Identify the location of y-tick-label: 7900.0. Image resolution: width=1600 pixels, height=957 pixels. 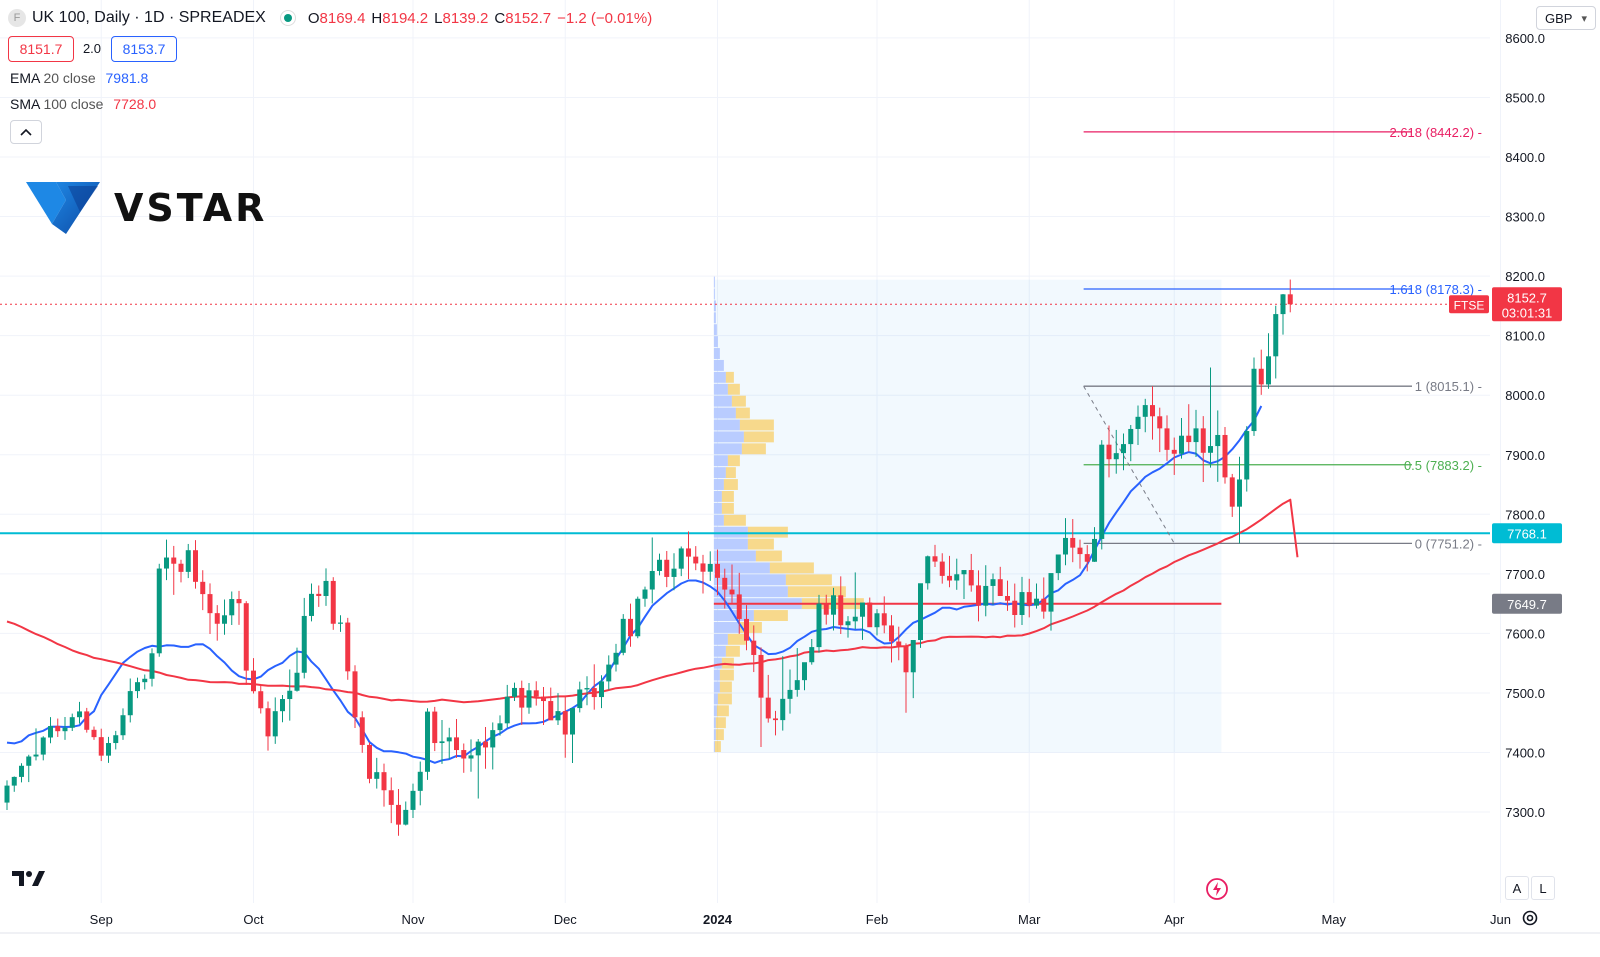
(1525, 455).